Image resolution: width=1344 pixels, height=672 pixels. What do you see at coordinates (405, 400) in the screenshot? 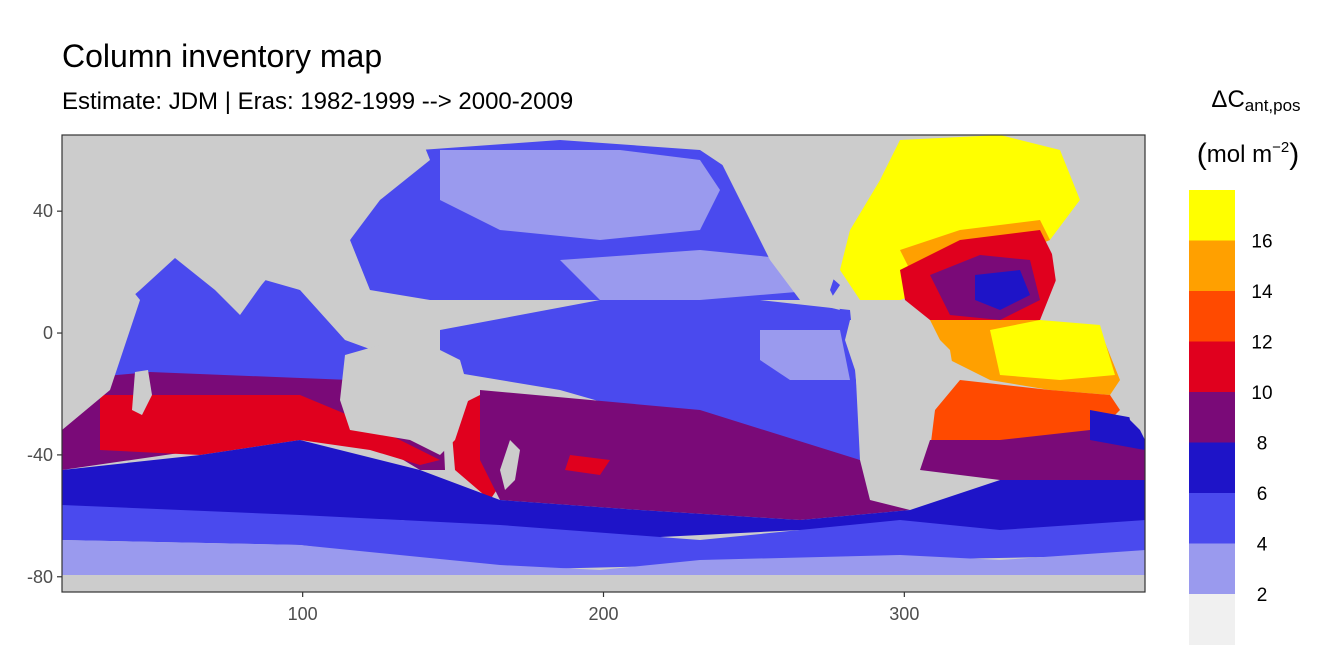
I see `land-australia` at bounding box center [405, 400].